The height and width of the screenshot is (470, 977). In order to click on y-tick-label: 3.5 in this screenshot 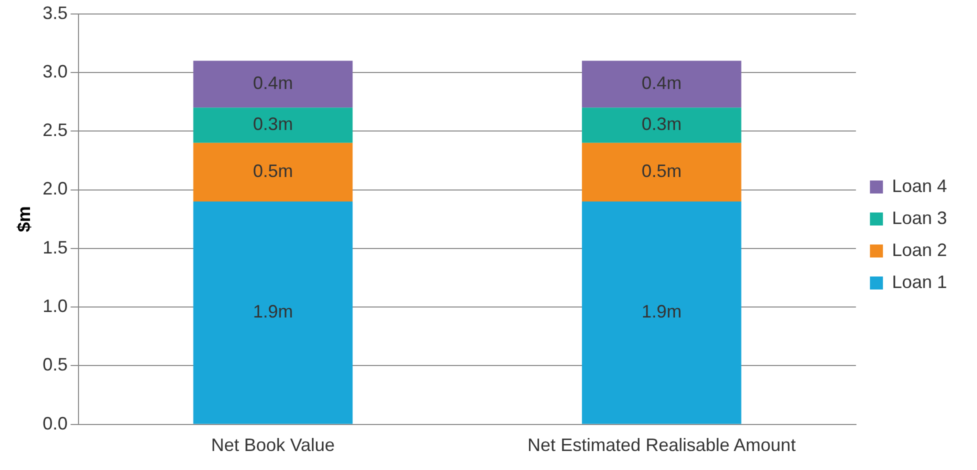, I will do `click(55, 12)`.